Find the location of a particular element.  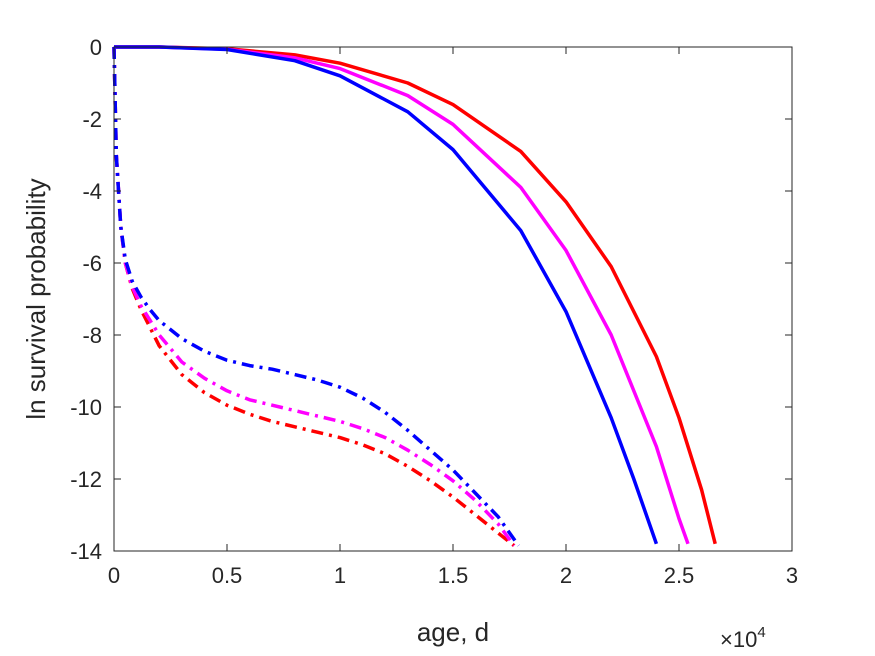

y-tick-label: 0 is located at coordinates (96, 47).